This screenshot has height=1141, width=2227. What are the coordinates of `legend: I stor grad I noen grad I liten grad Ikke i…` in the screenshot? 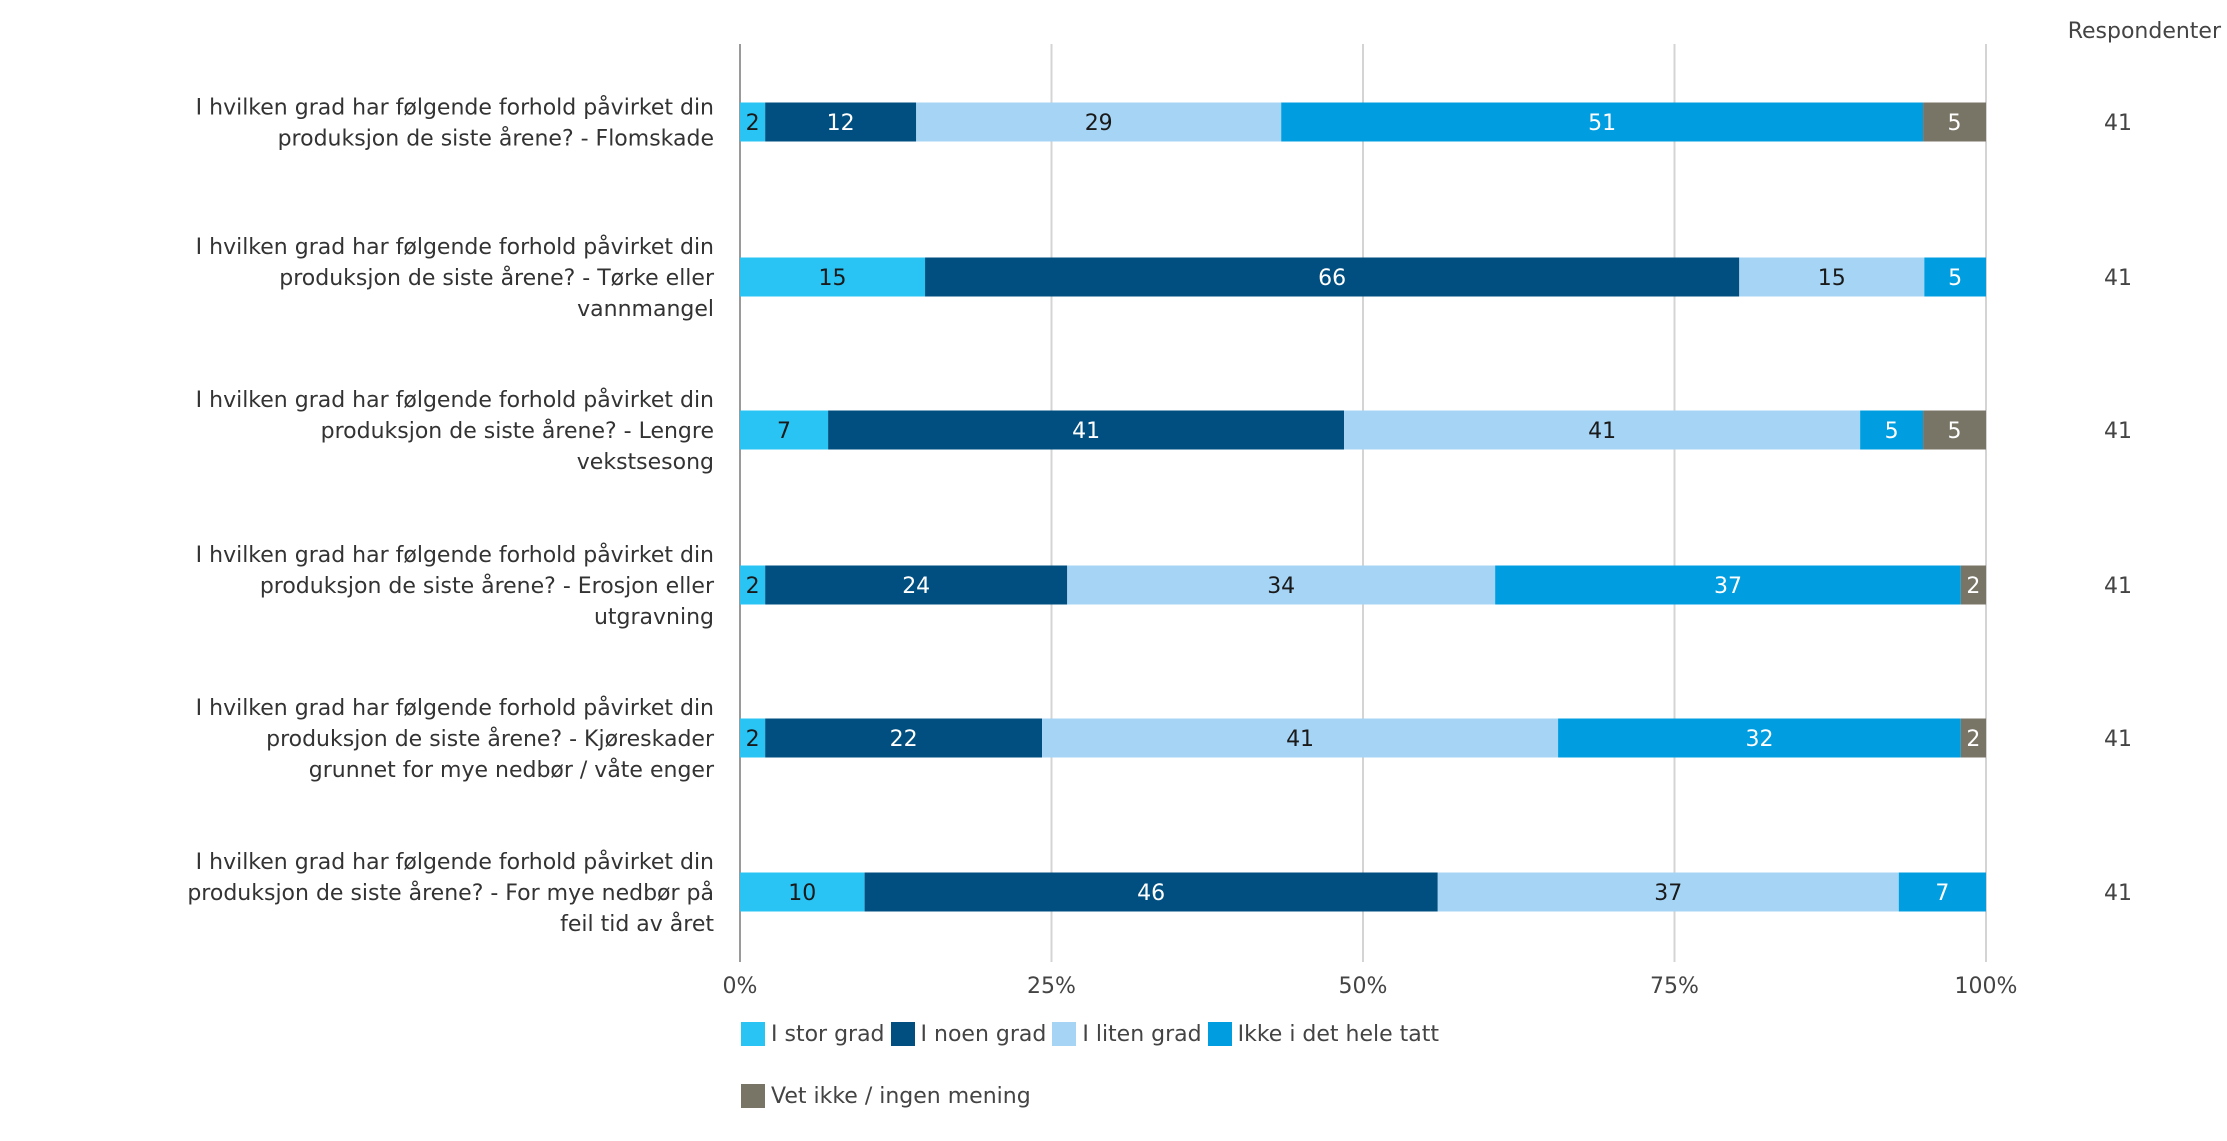 It's located at (1291, 1079).